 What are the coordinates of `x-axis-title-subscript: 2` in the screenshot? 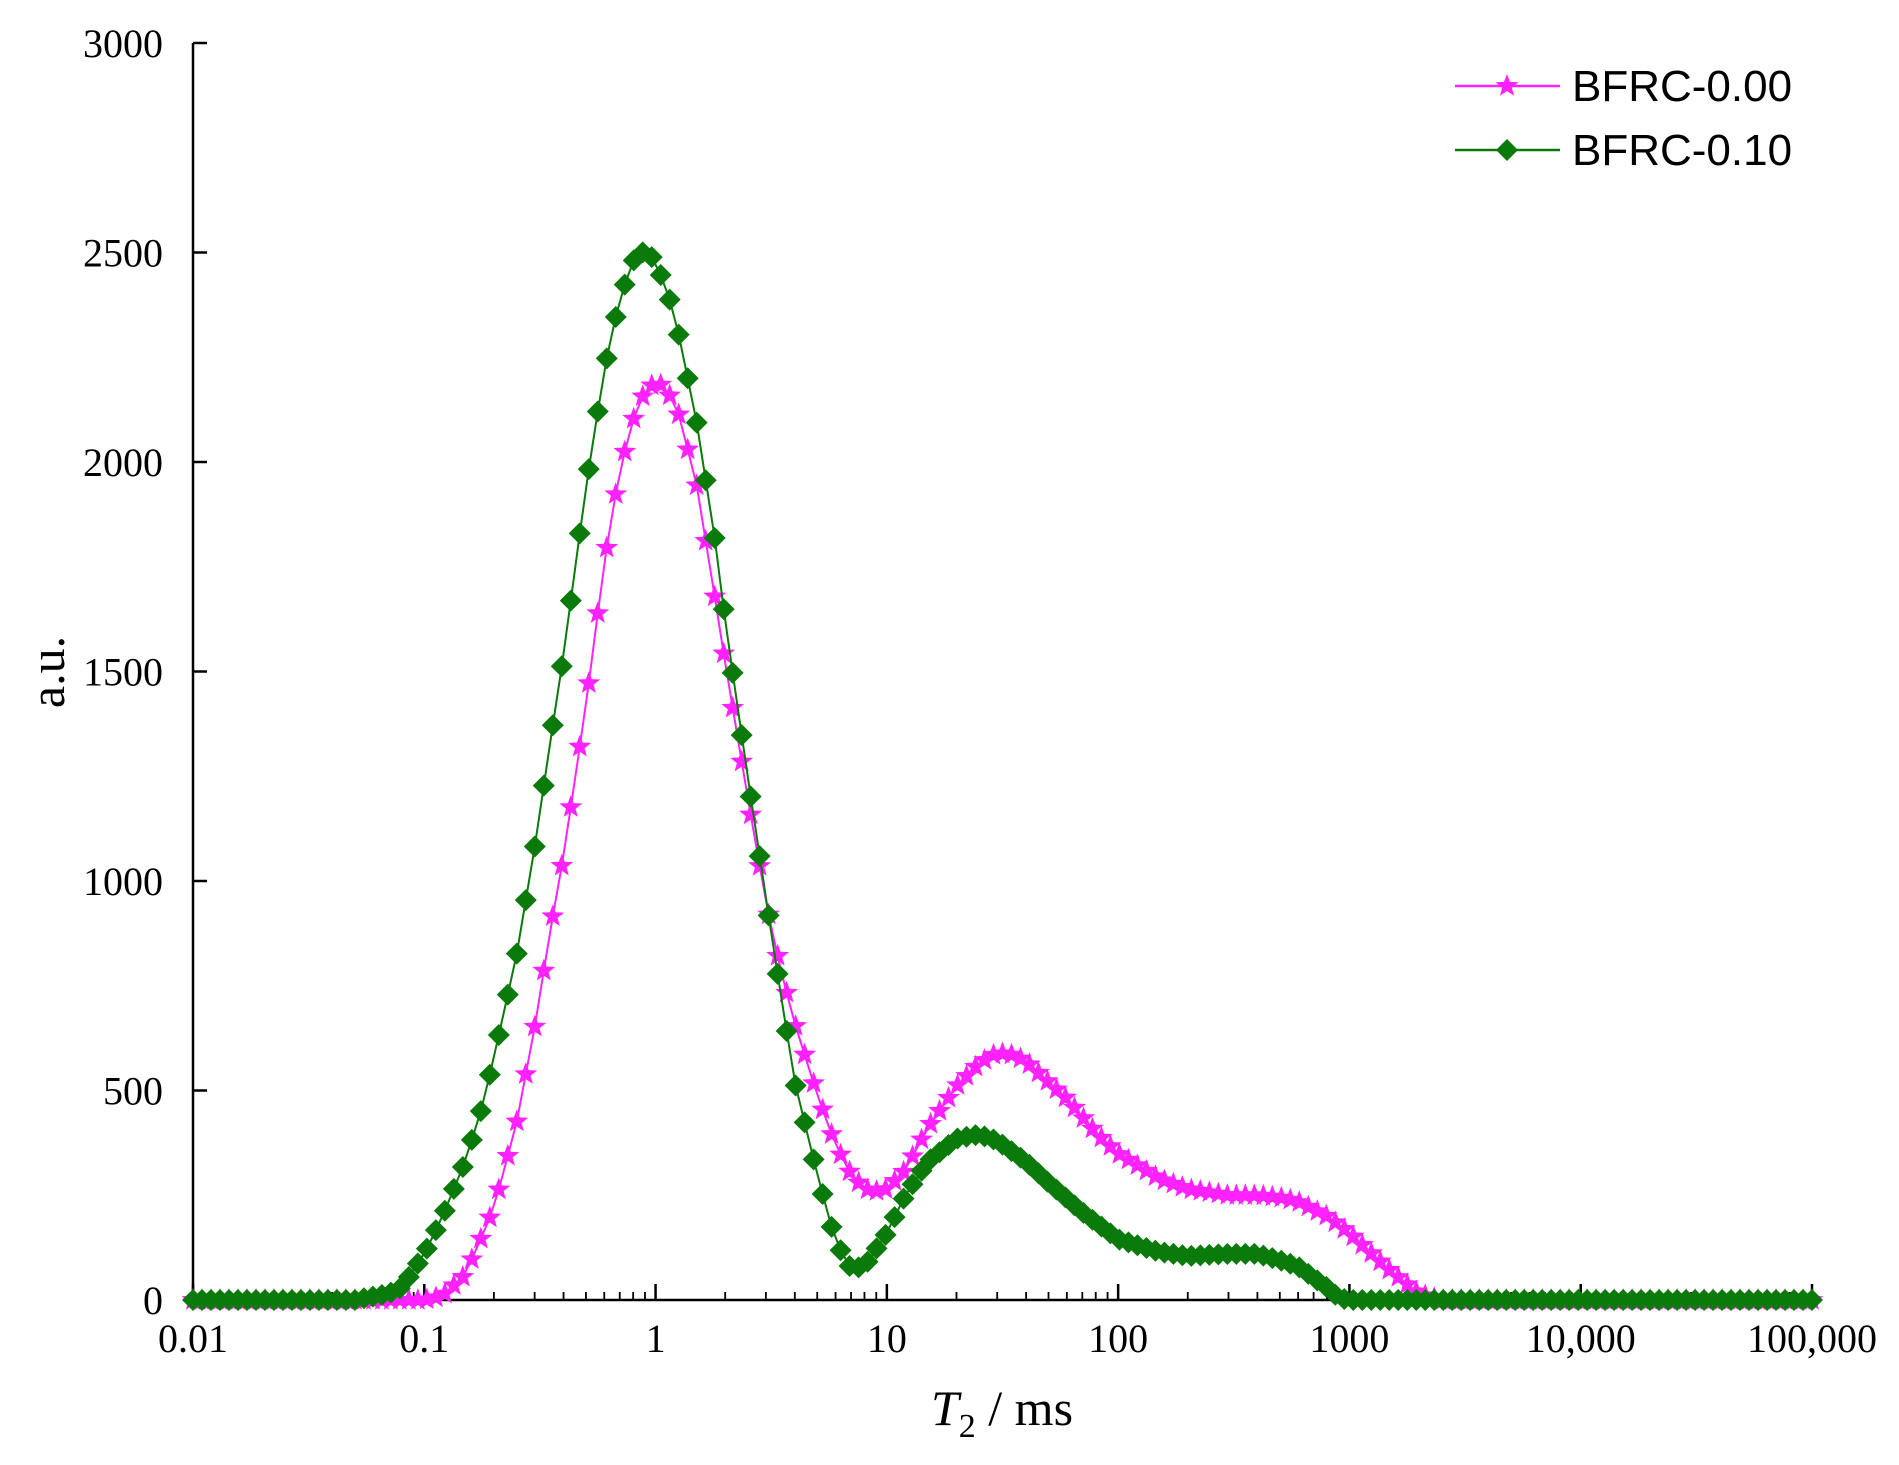 It's located at (967, 1426).